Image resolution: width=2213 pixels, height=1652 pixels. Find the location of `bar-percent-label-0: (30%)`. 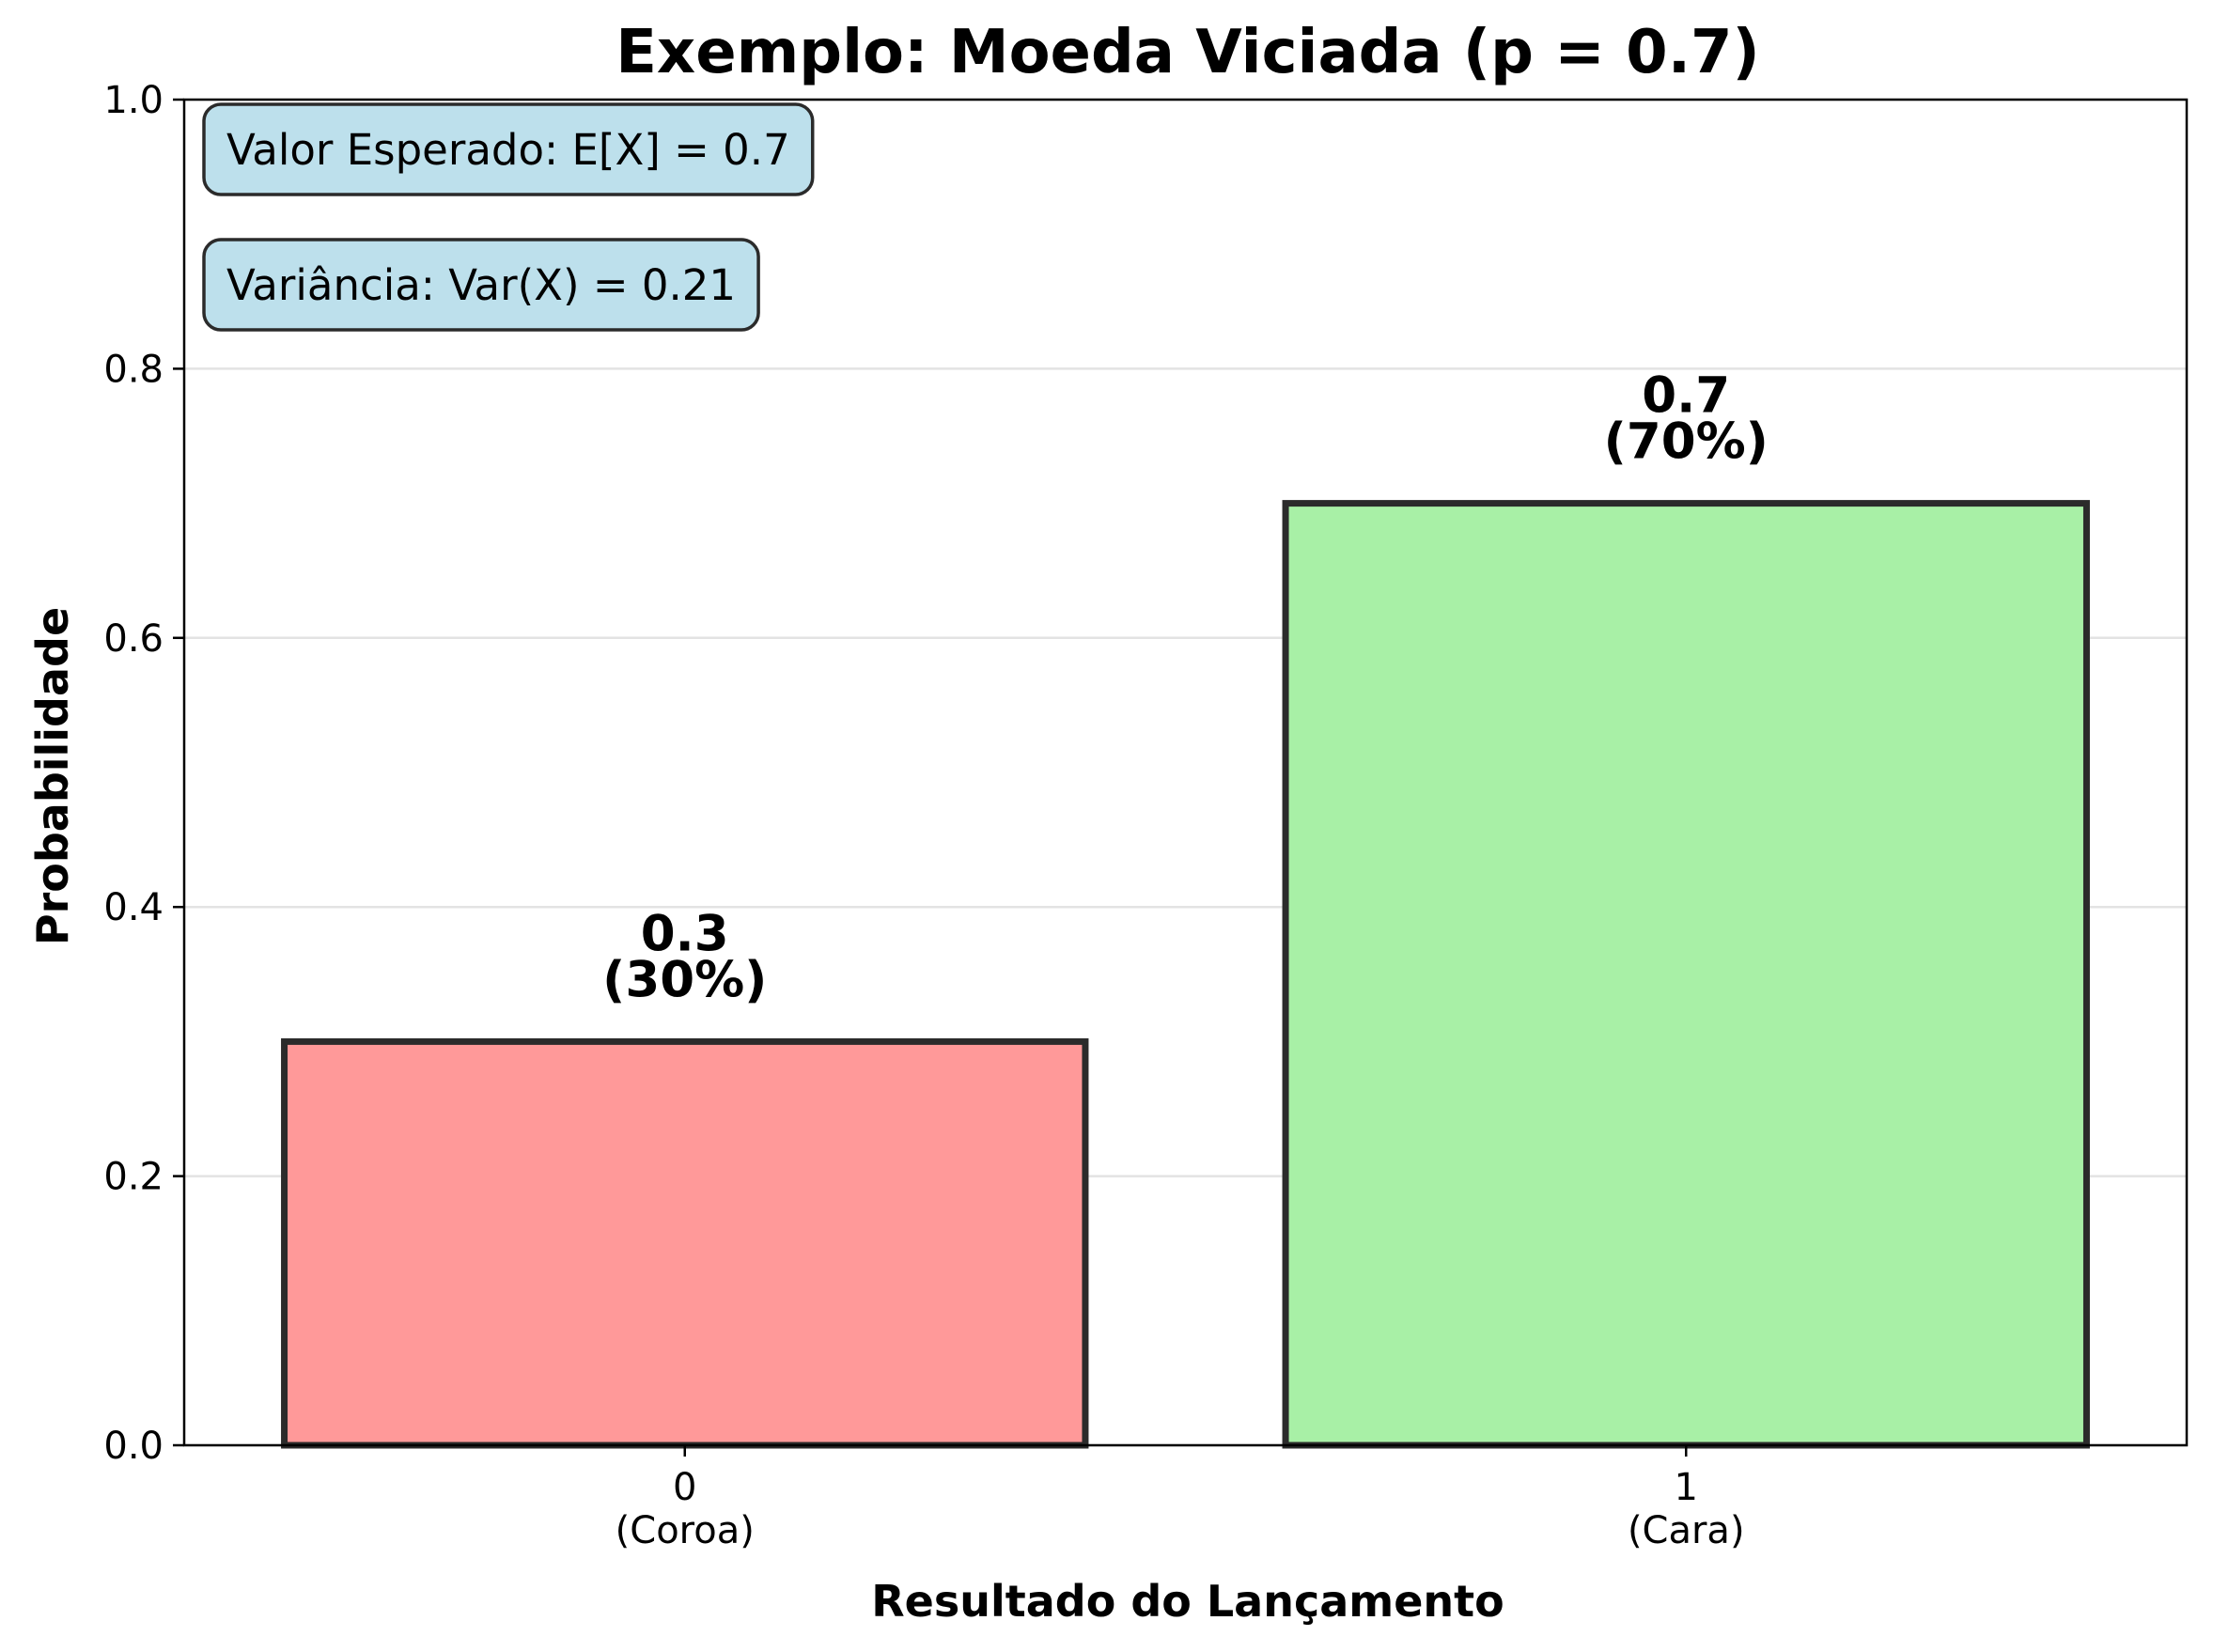

bar-percent-label-0: (30%) is located at coordinates (684, 979).